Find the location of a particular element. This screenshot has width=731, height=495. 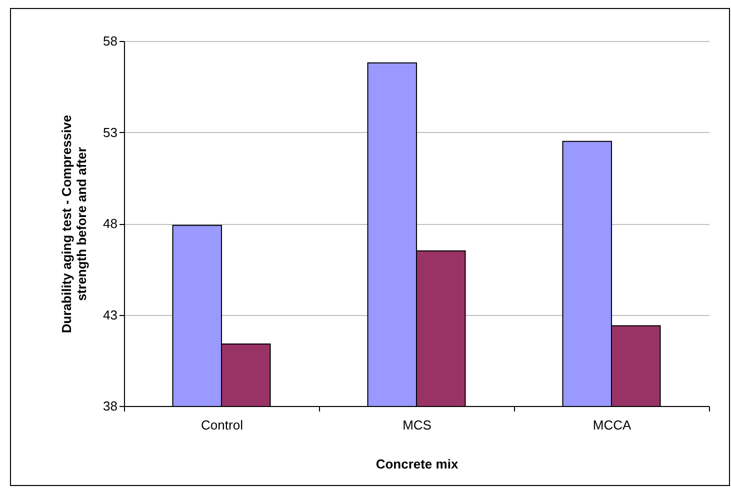

y-tick-label: 58 is located at coordinates (110, 41).